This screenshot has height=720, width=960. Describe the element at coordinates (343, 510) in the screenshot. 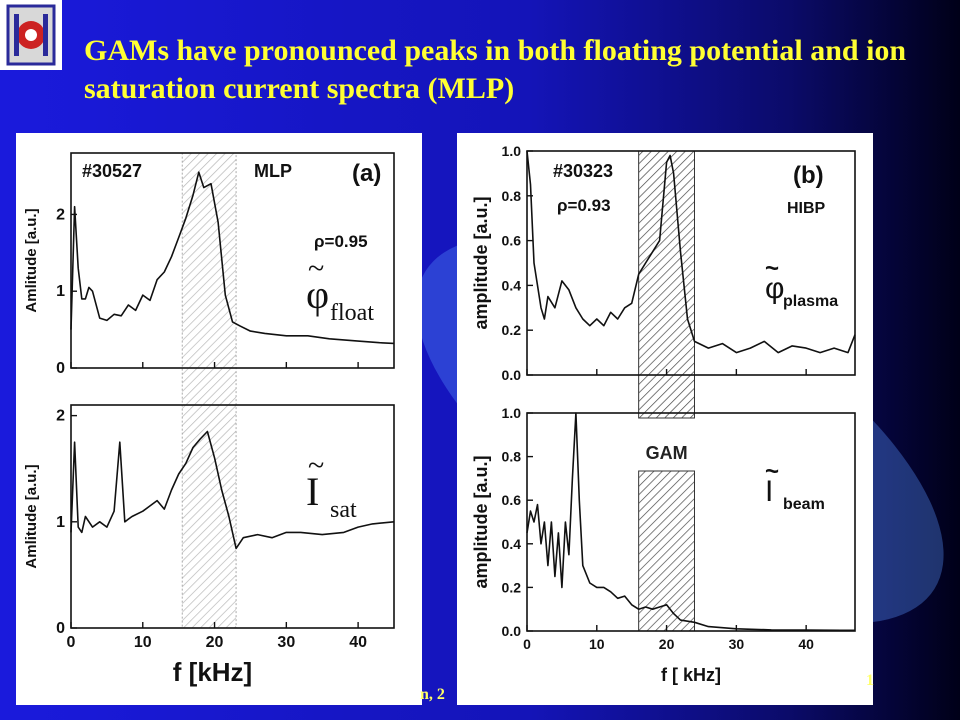

I see `series-subscript: sat` at that location.